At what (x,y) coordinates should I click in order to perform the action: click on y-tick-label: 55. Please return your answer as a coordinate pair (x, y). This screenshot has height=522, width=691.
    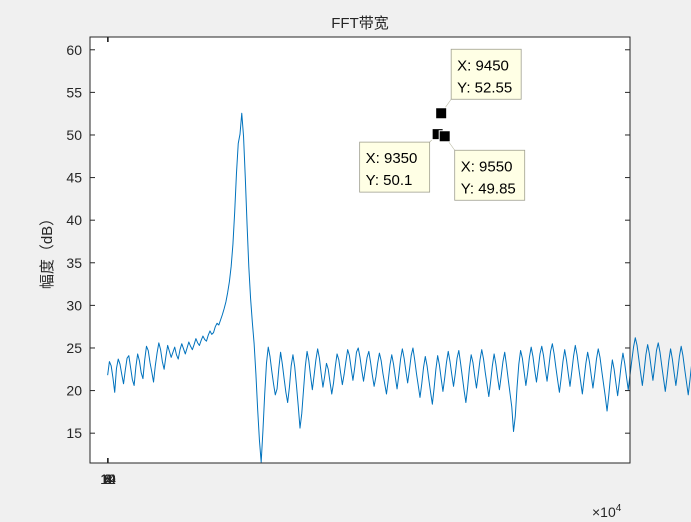
    Looking at the image, I should click on (74, 92).